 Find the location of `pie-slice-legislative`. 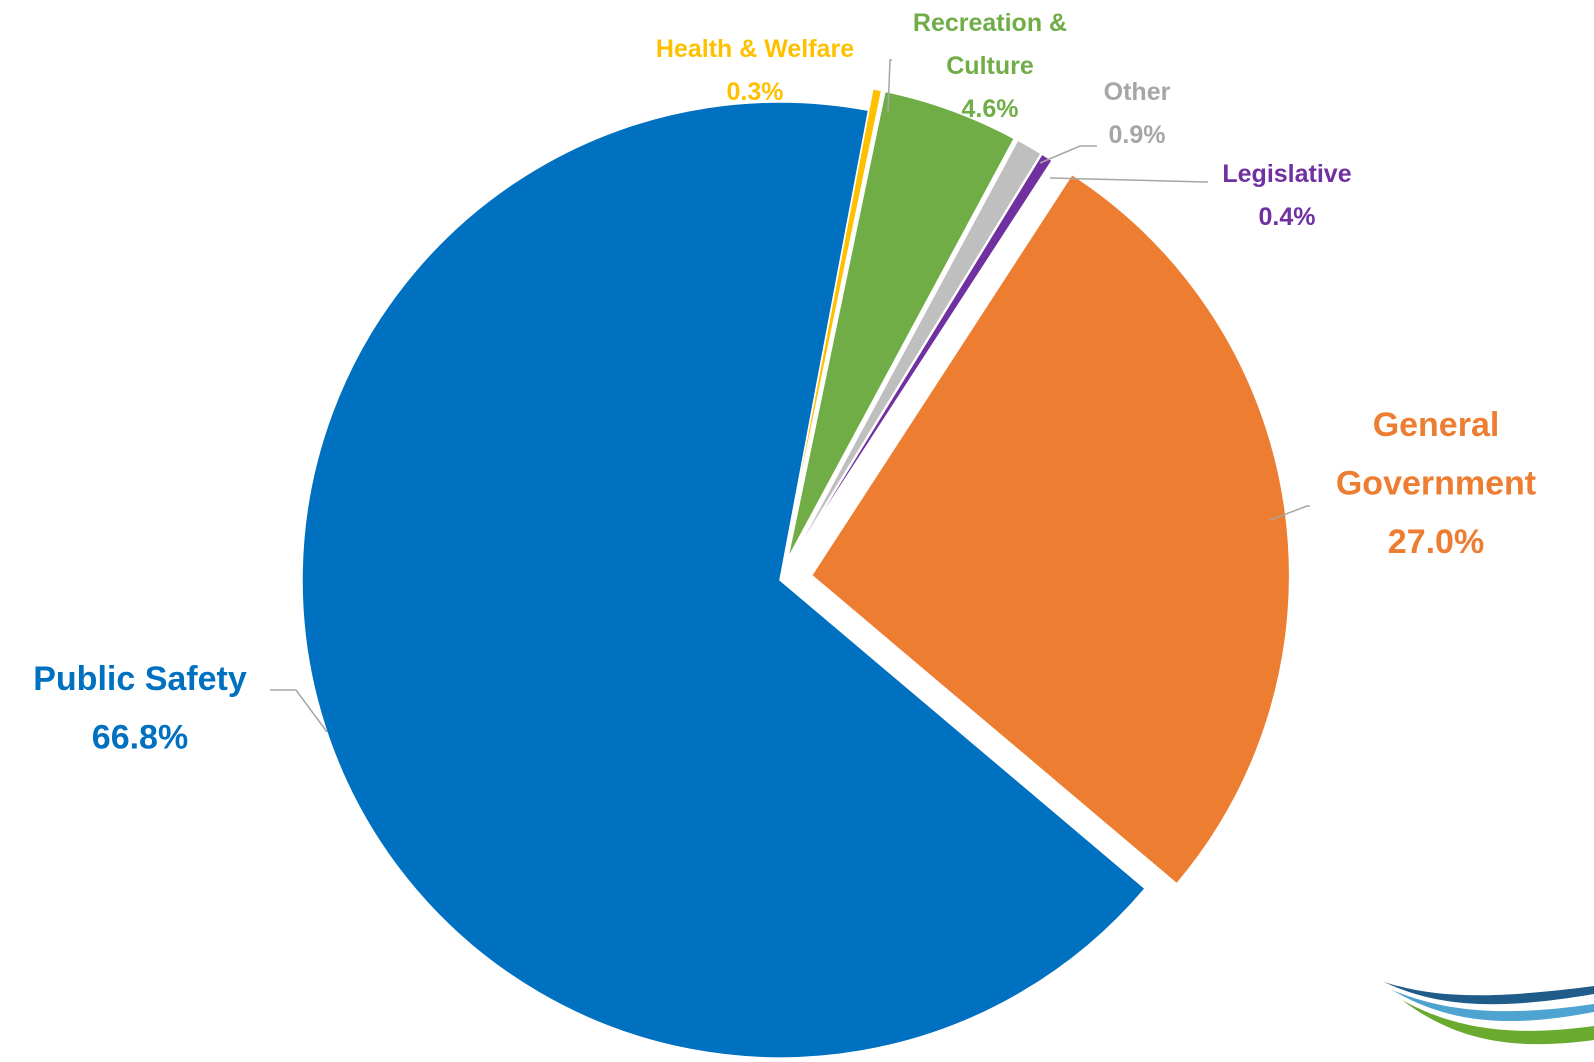

pie-slice-legislative is located at coordinates (922, 357).